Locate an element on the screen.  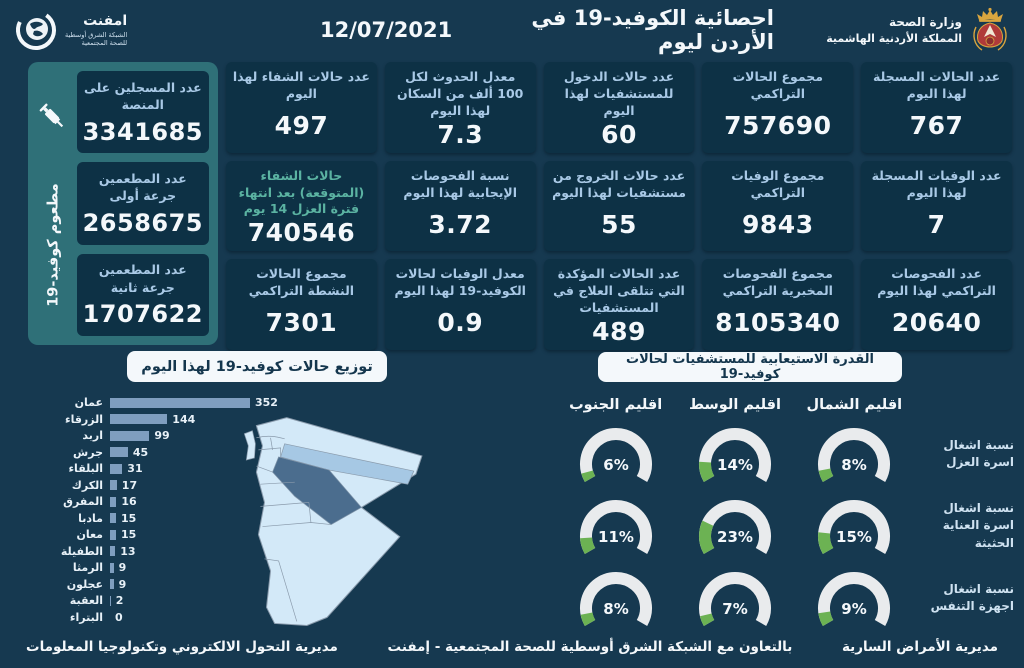
stat-label: عدد حالات الشفاء لهذا اليوم is located at coordinates (301, 85).